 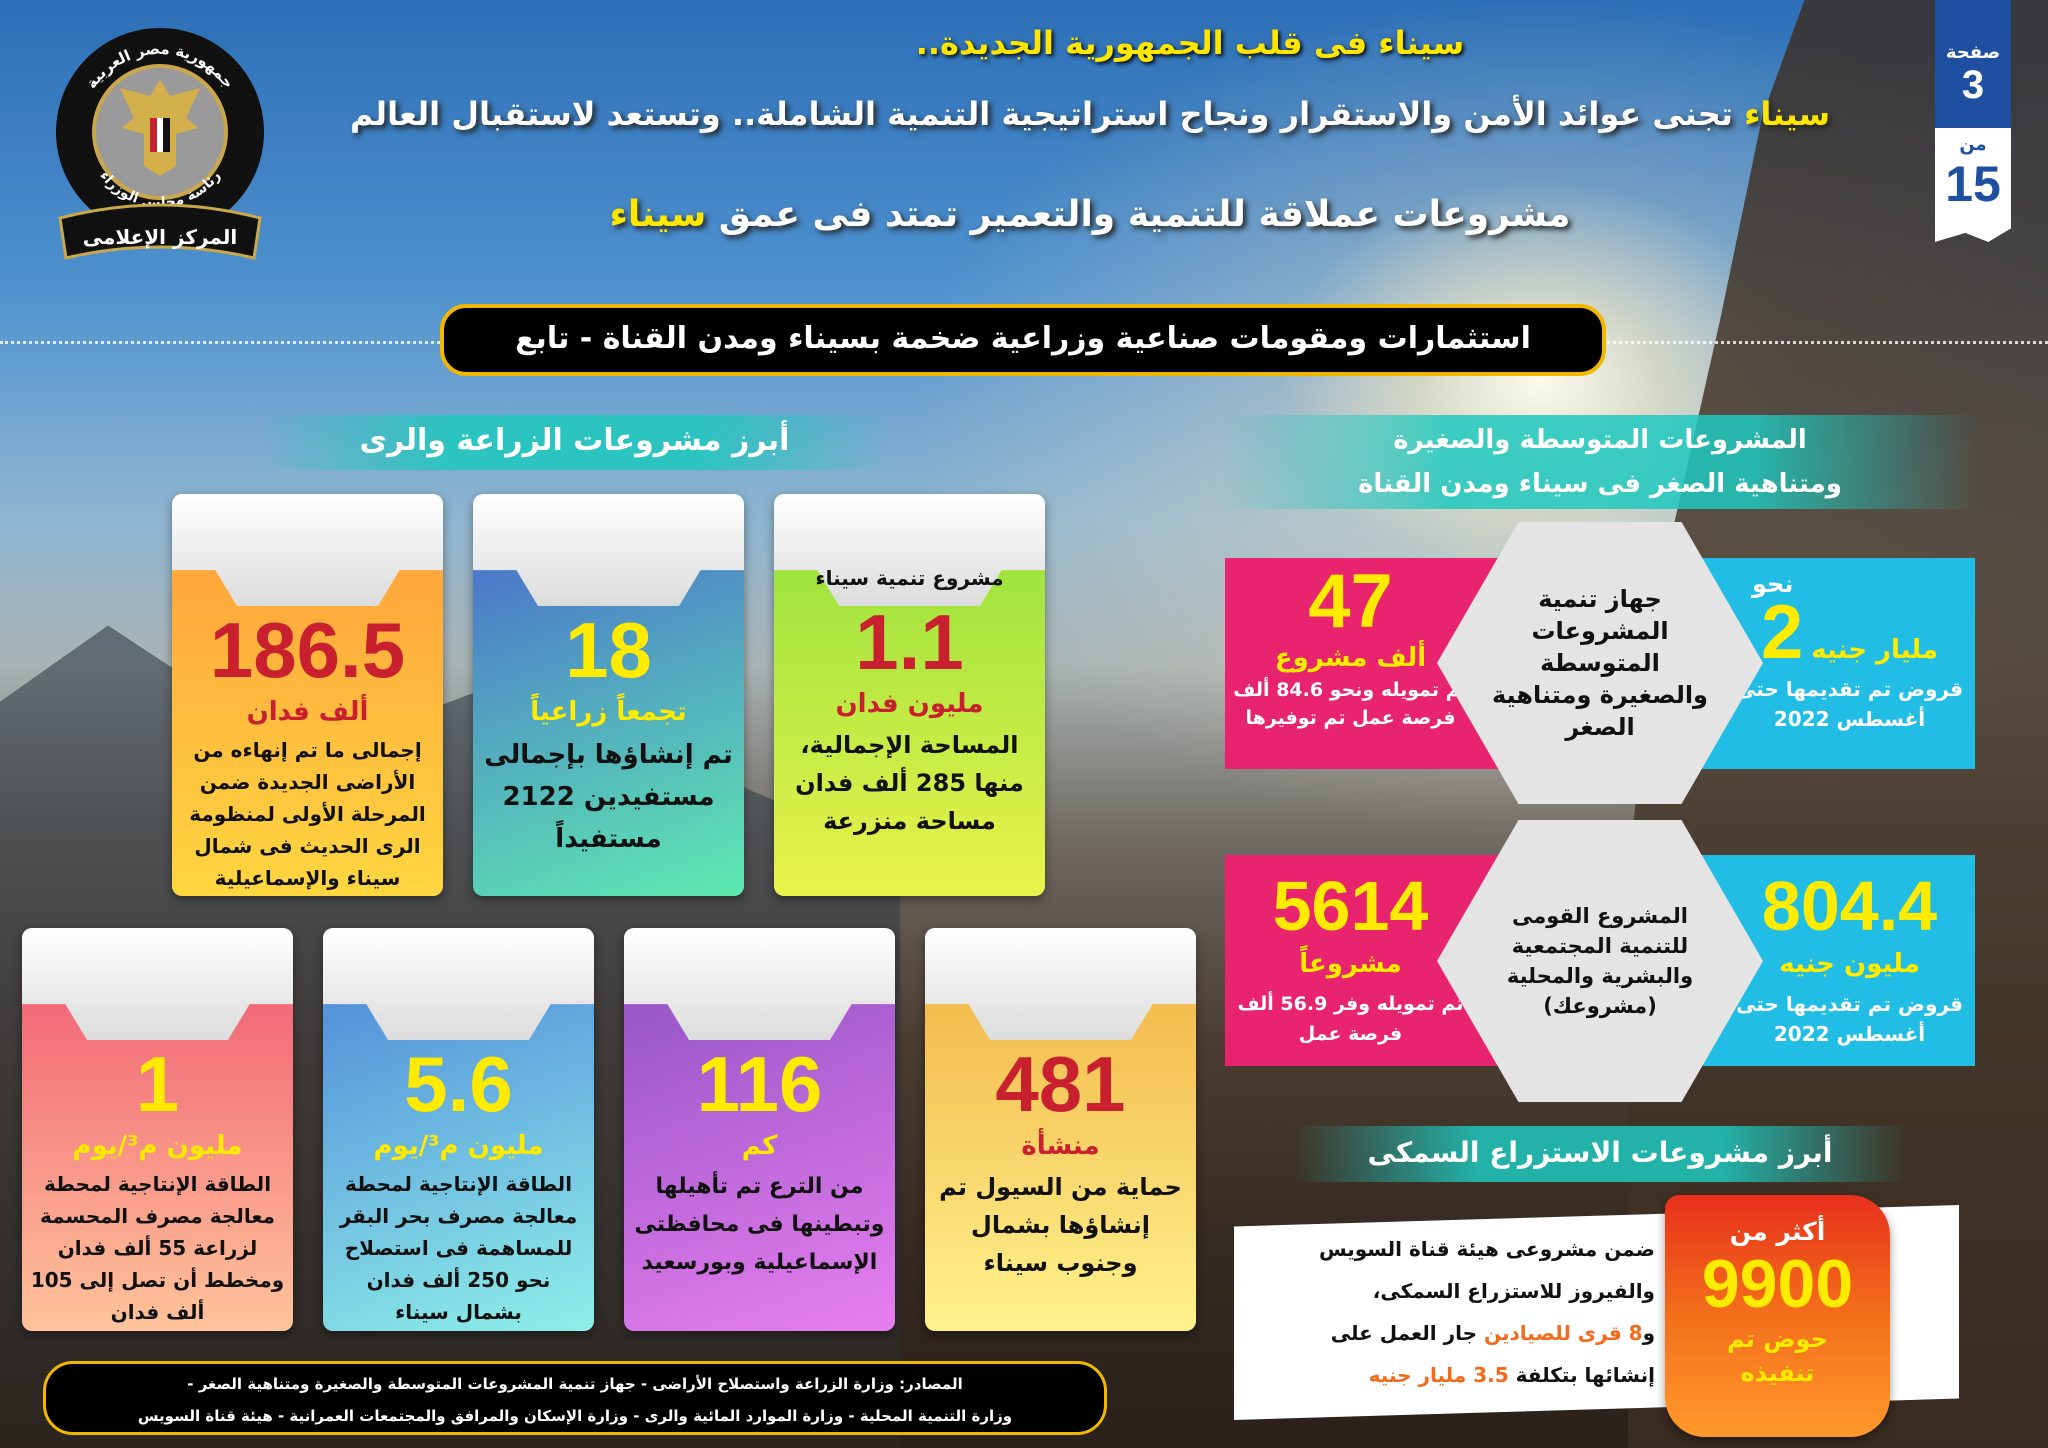 I want to click on page-number: 3, so click(x=1973, y=85).